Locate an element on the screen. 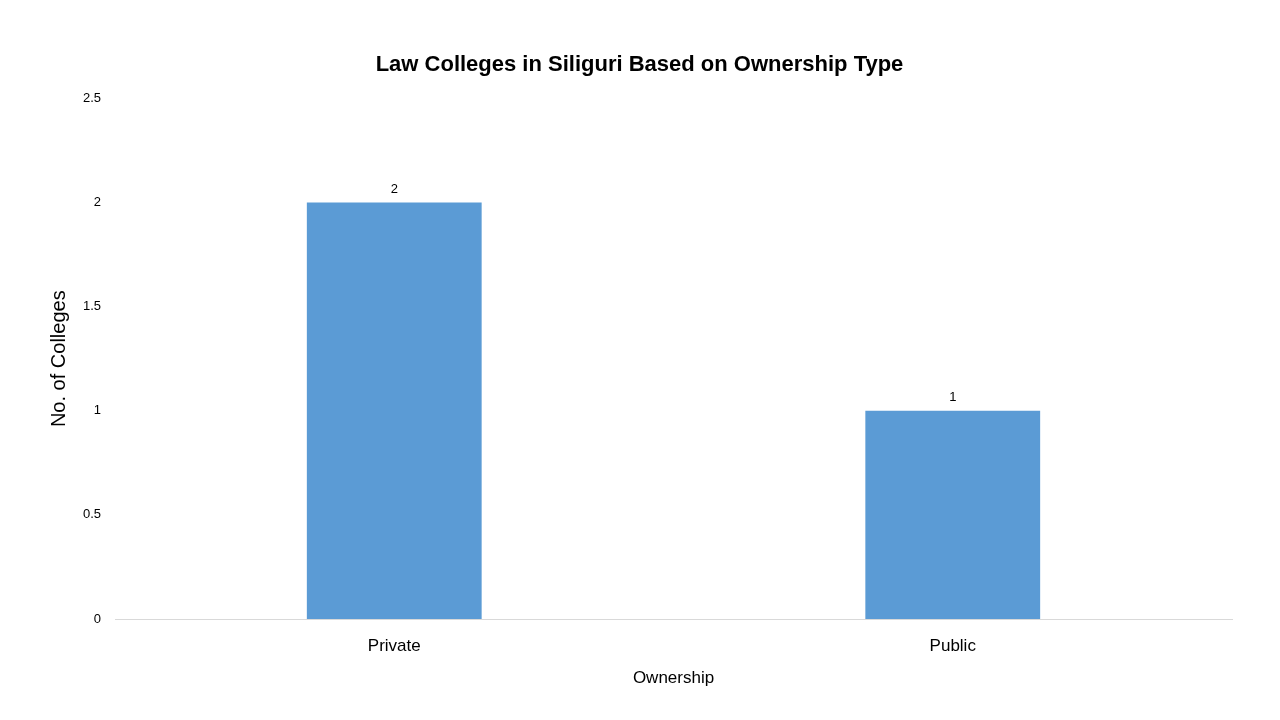 Image resolution: width=1280 pixels, height=720 pixels. x-tick-label: Private is located at coordinates (394, 645).